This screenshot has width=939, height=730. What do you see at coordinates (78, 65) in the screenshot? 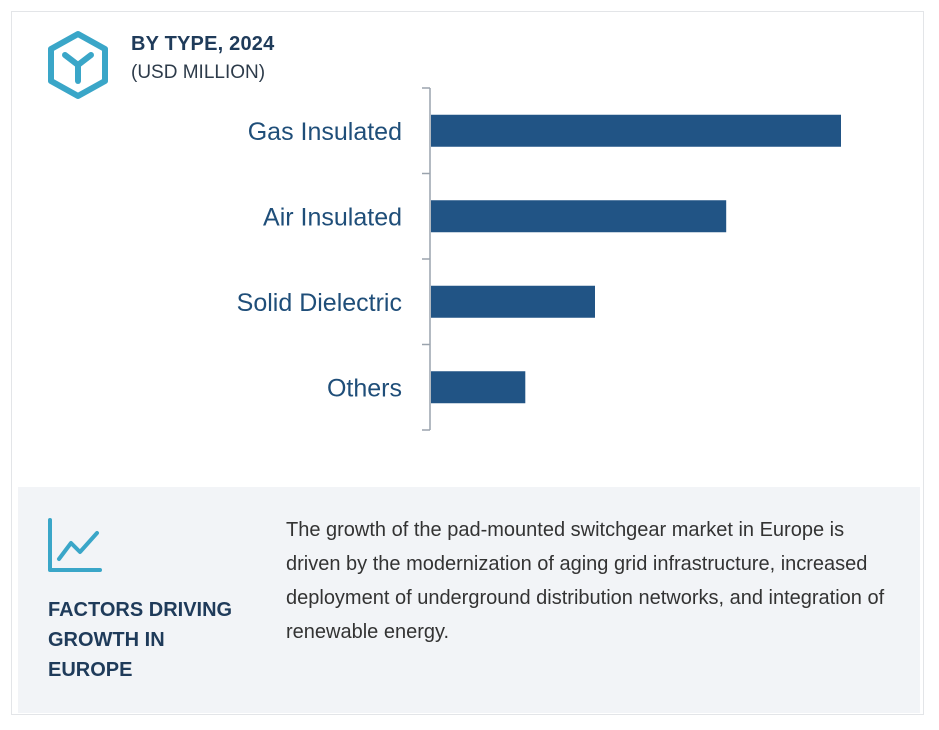
I see `cube-y-icon` at bounding box center [78, 65].